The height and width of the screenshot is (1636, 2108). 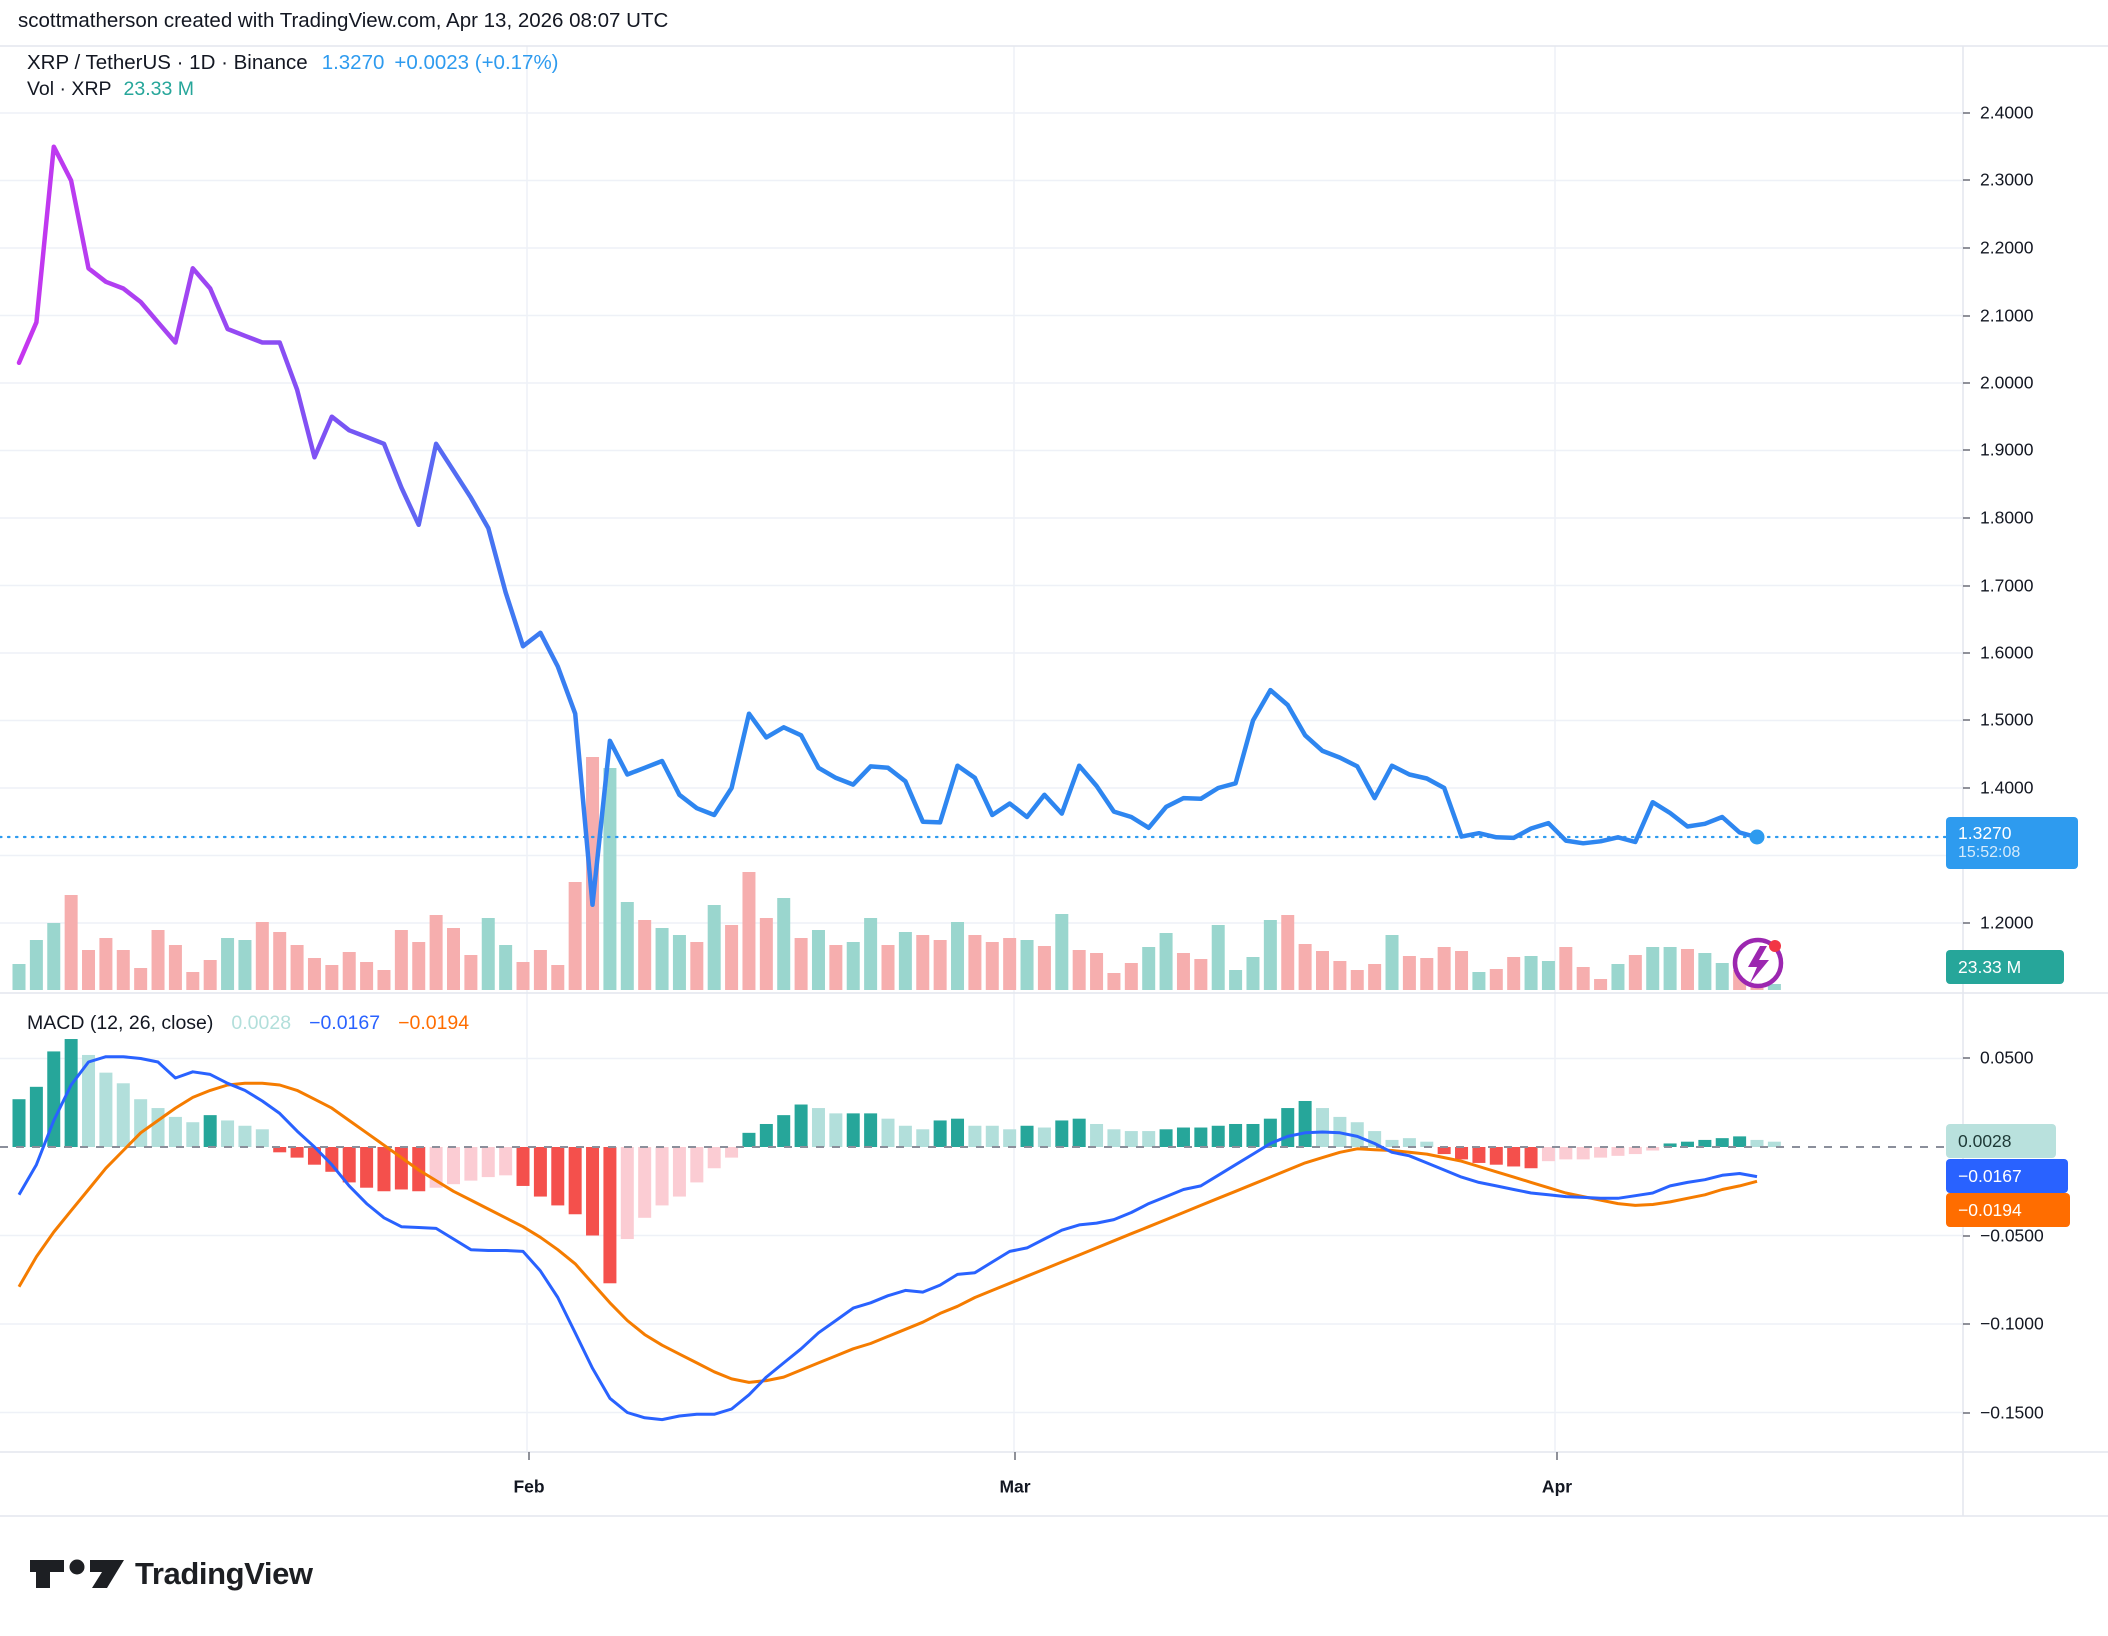 I want to click on macd-line-value: −0.0167, so click(x=345, y=1023).